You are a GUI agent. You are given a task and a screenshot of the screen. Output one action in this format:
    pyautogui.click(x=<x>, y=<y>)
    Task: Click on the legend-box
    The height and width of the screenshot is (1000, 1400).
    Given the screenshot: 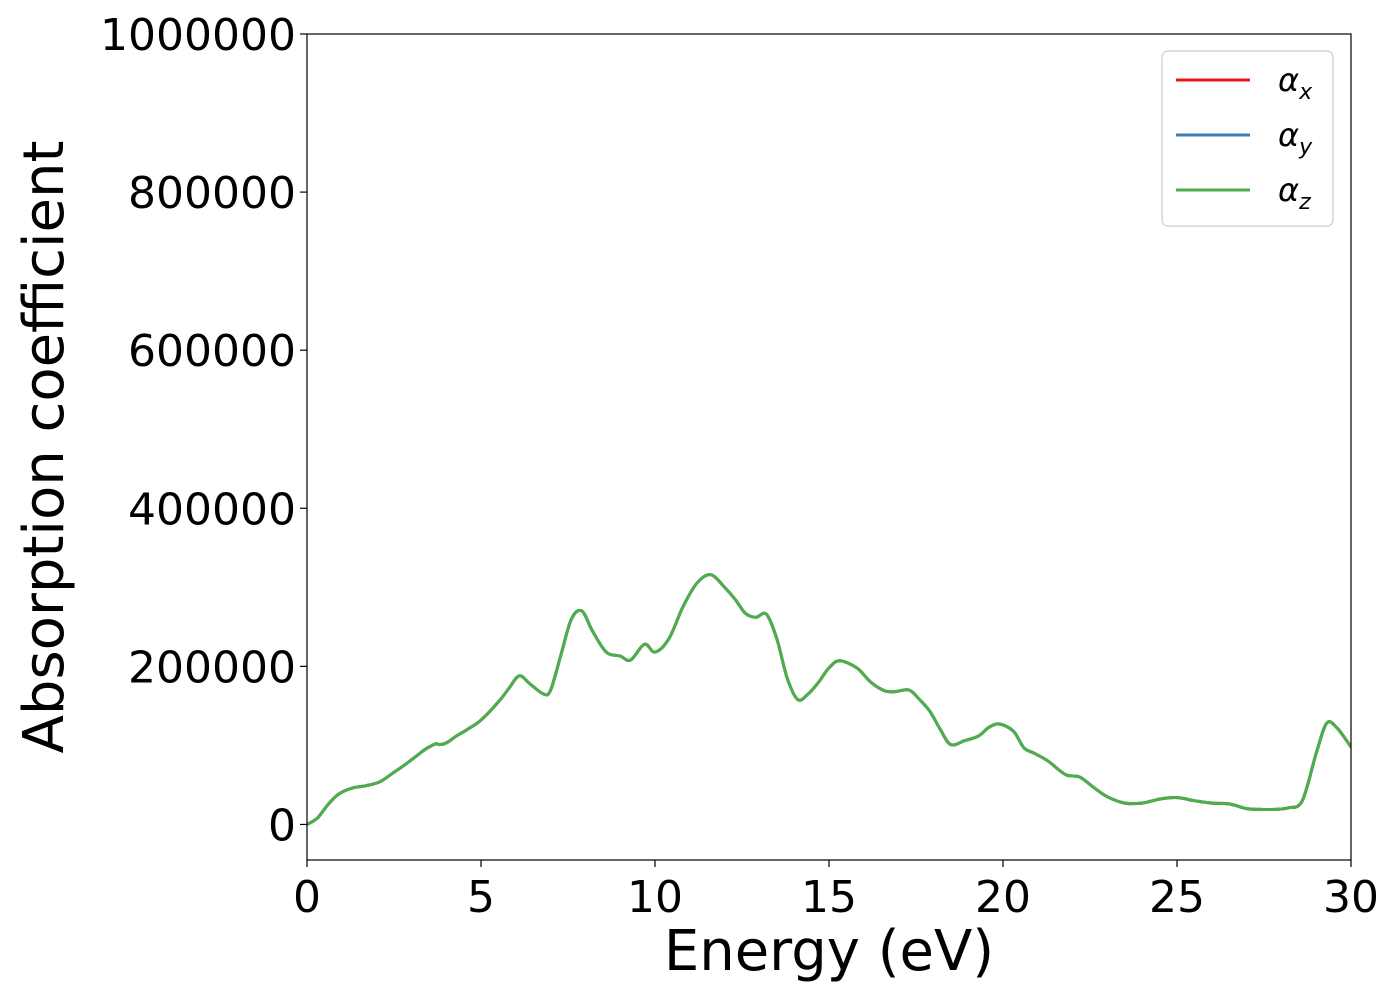 What is the action you would take?
    pyautogui.click(x=1247, y=138)
    